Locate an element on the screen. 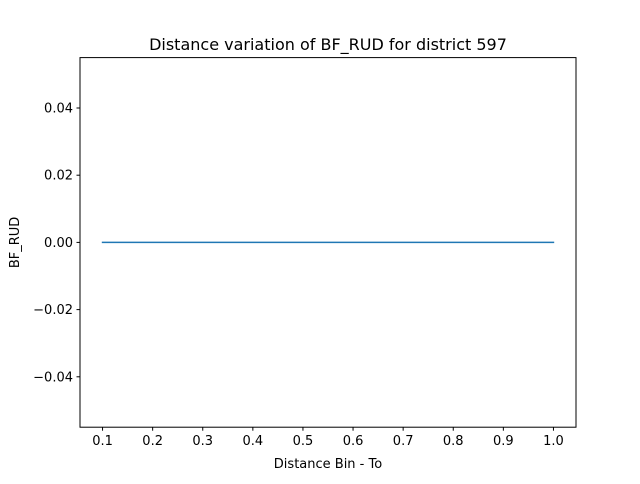 This screenshot has height=484, width=640. x-axis: 0.1 0.2 0.3 0.4 0.5 0.6 0.7 0.8 0.9 1.0 is located at coordinates (328, 438).